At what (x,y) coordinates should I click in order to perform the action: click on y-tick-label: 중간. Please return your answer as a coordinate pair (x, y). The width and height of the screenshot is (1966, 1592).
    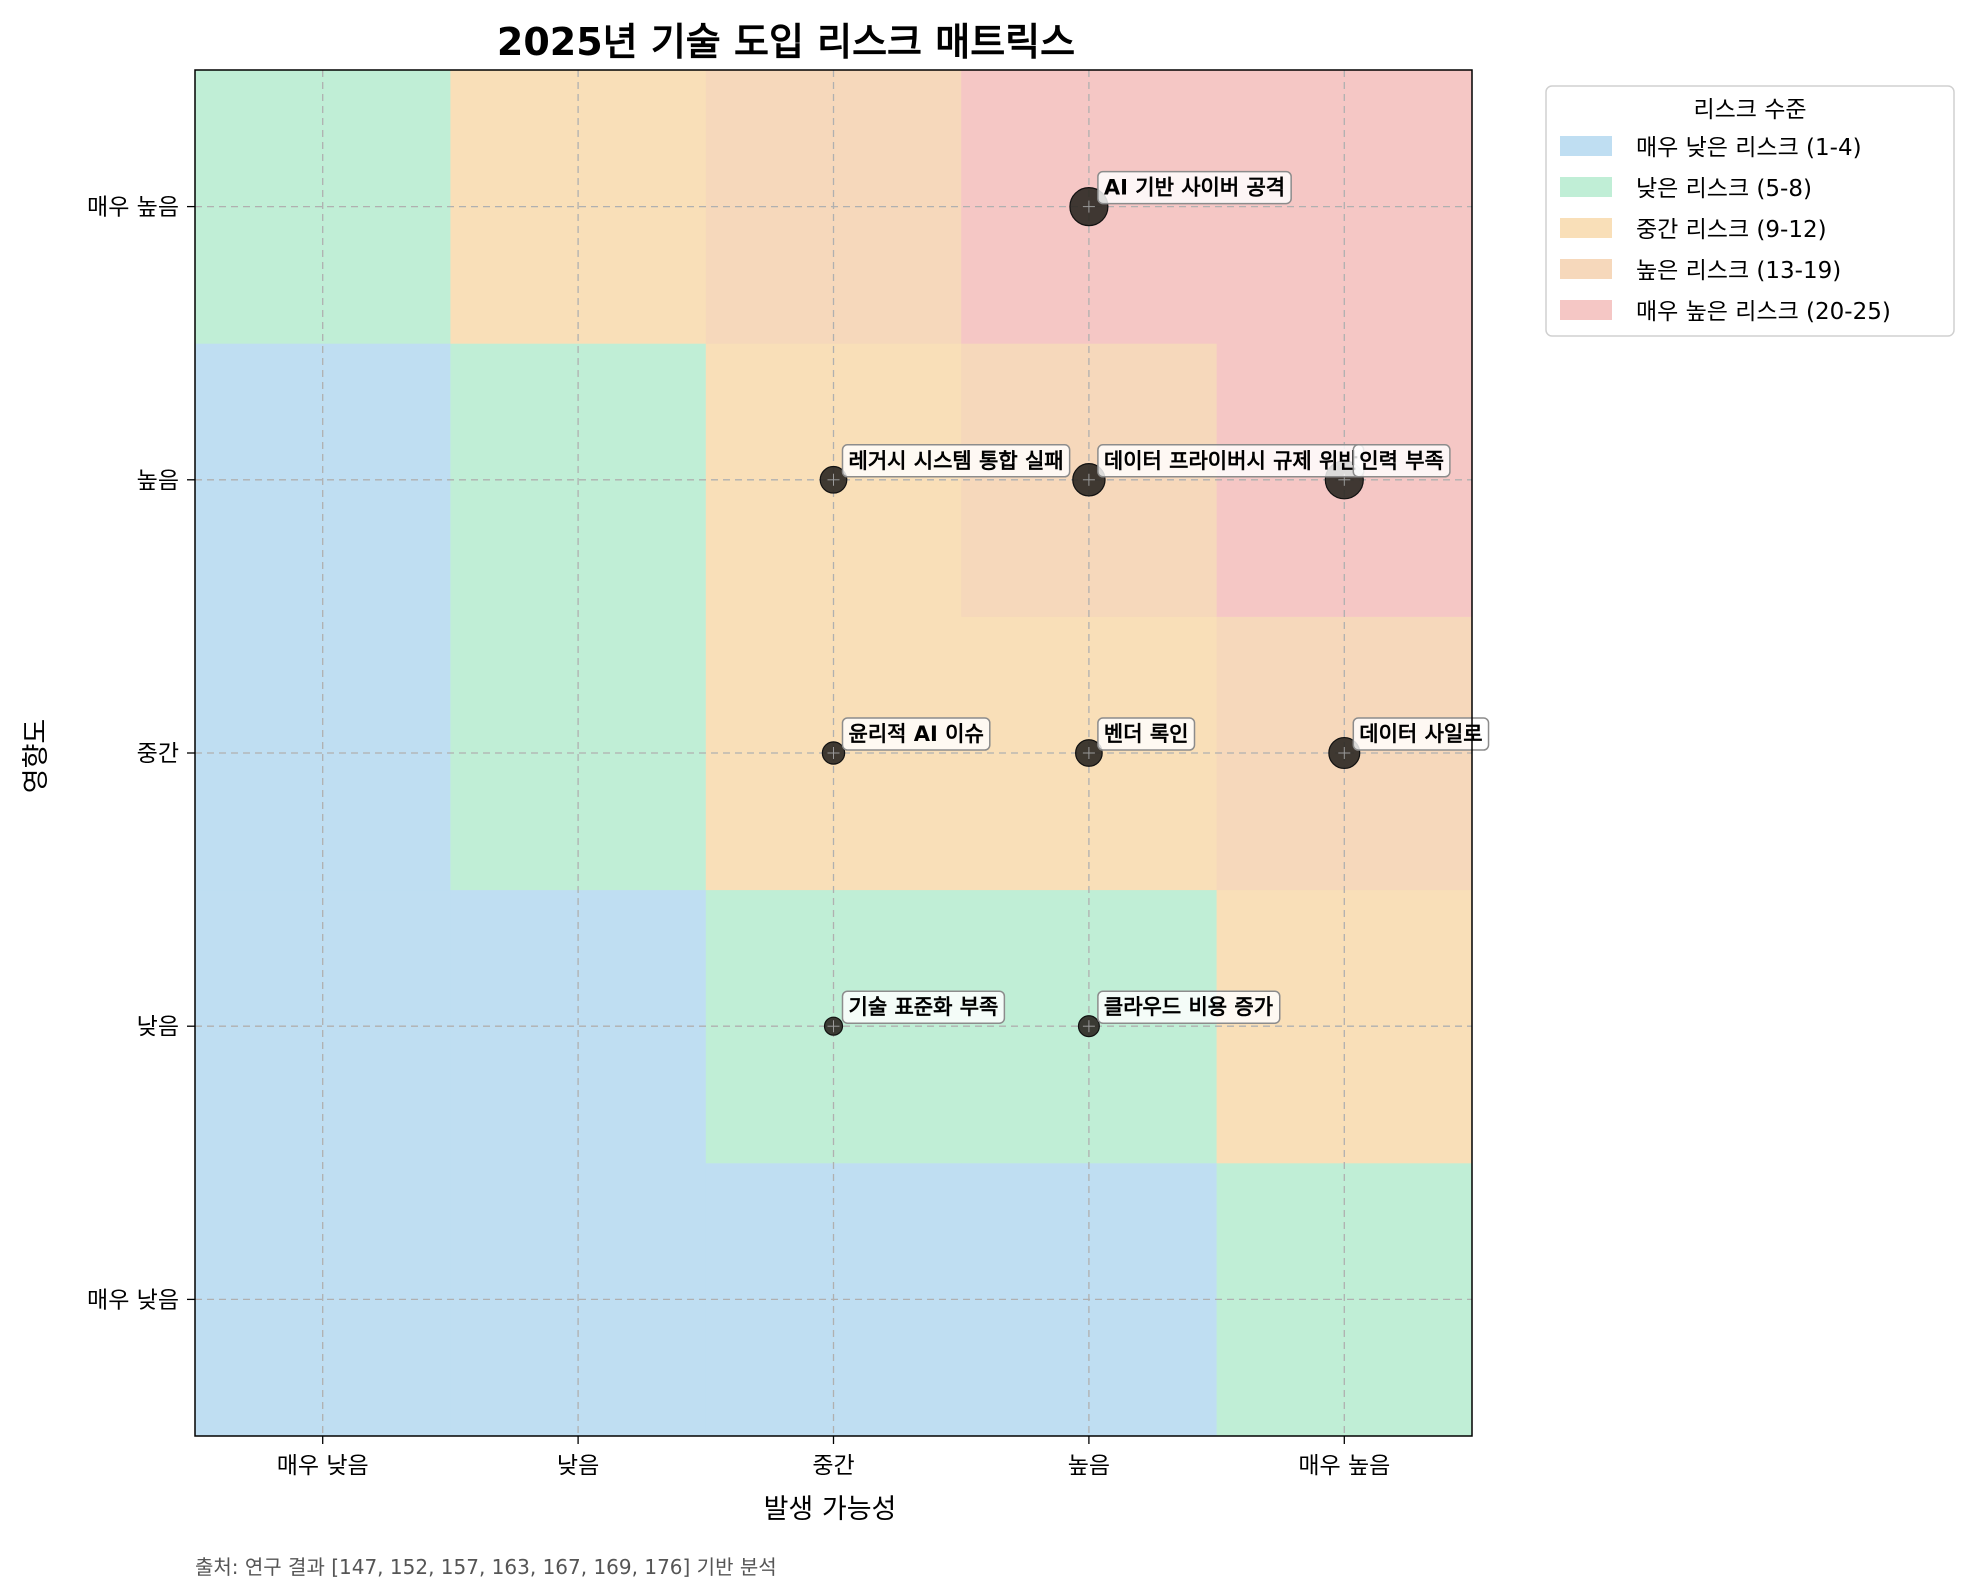
    Looking at the image, I should click on (158, 754).